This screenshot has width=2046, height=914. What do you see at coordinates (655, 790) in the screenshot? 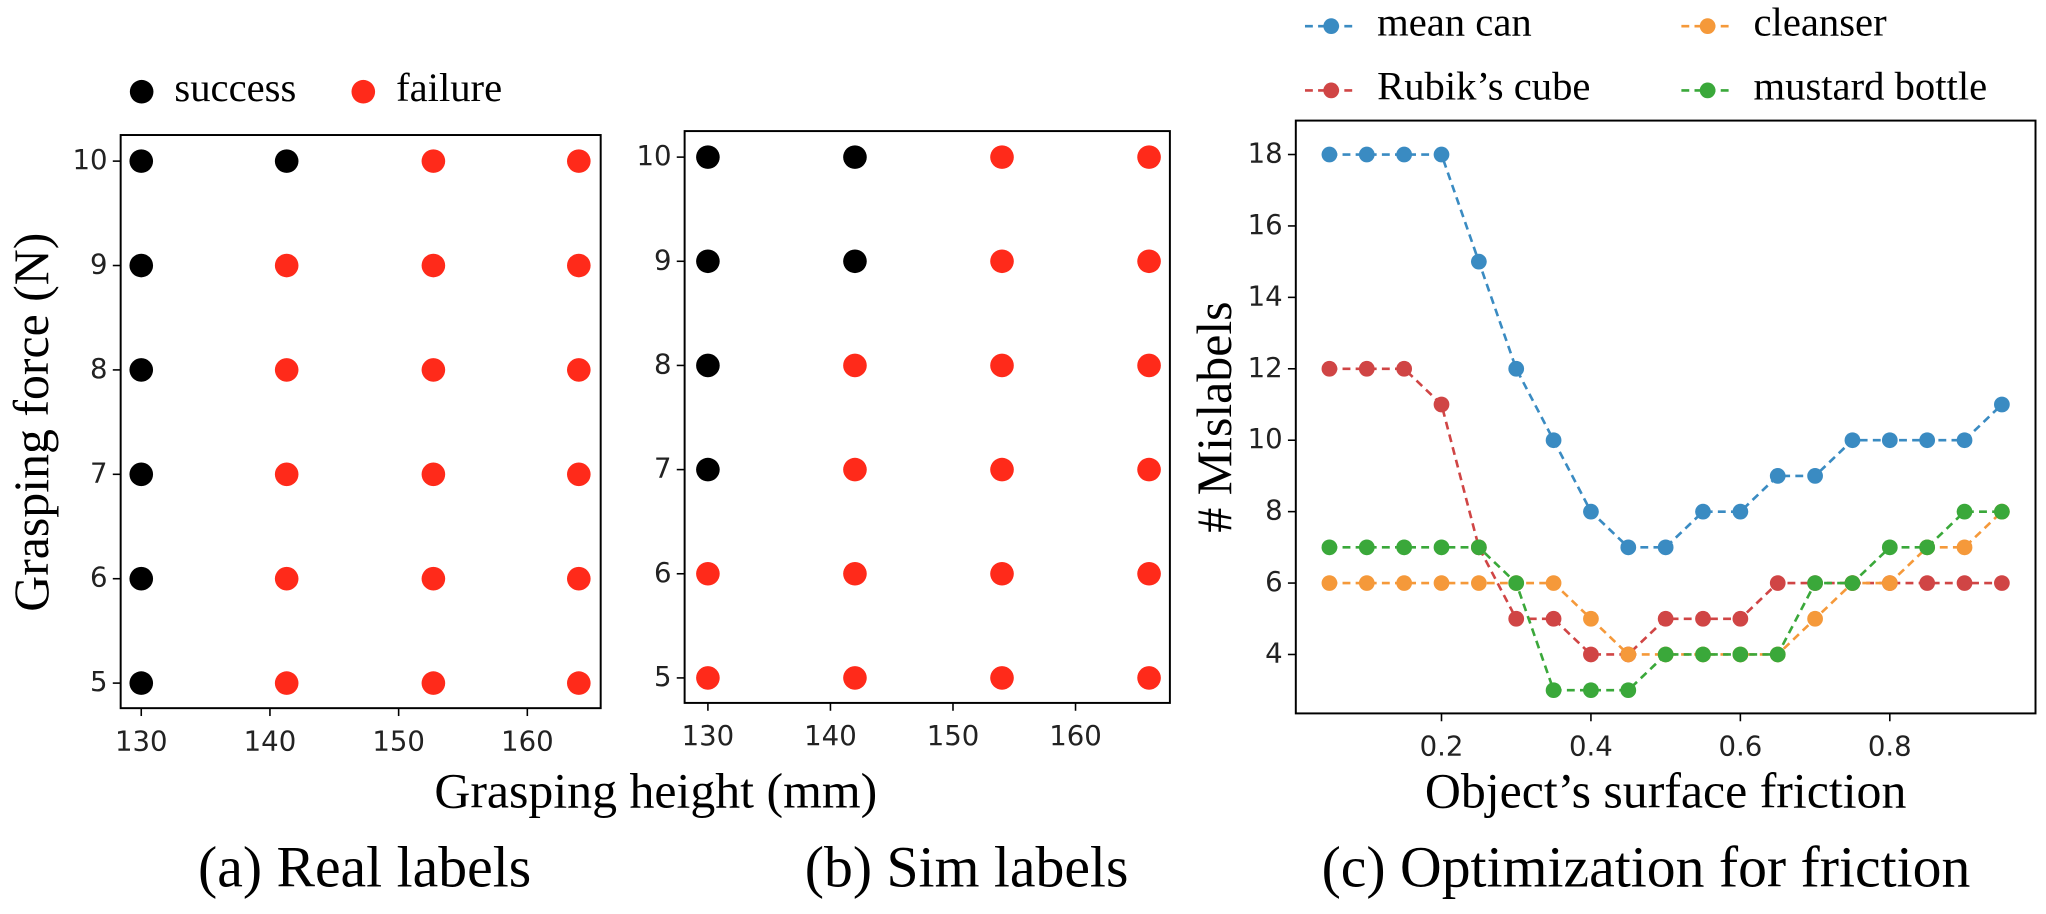
I see `x-axis-label: Grasping height (mm)` at bounding box center [655, 790].